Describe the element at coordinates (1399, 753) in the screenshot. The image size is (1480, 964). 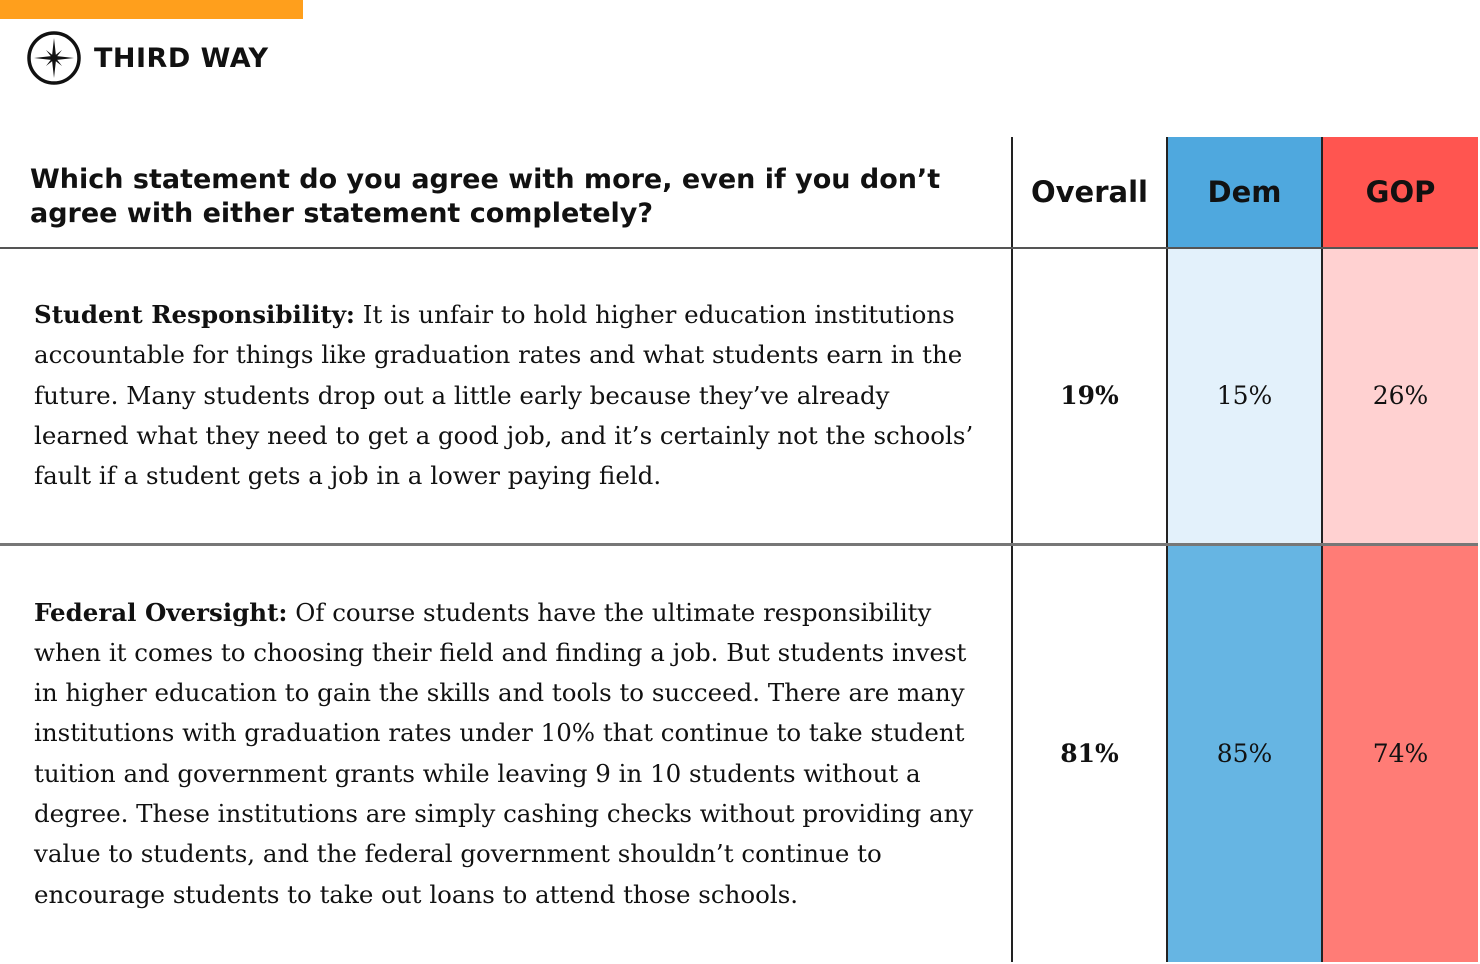
I see `value-gop: 74%` at that location.